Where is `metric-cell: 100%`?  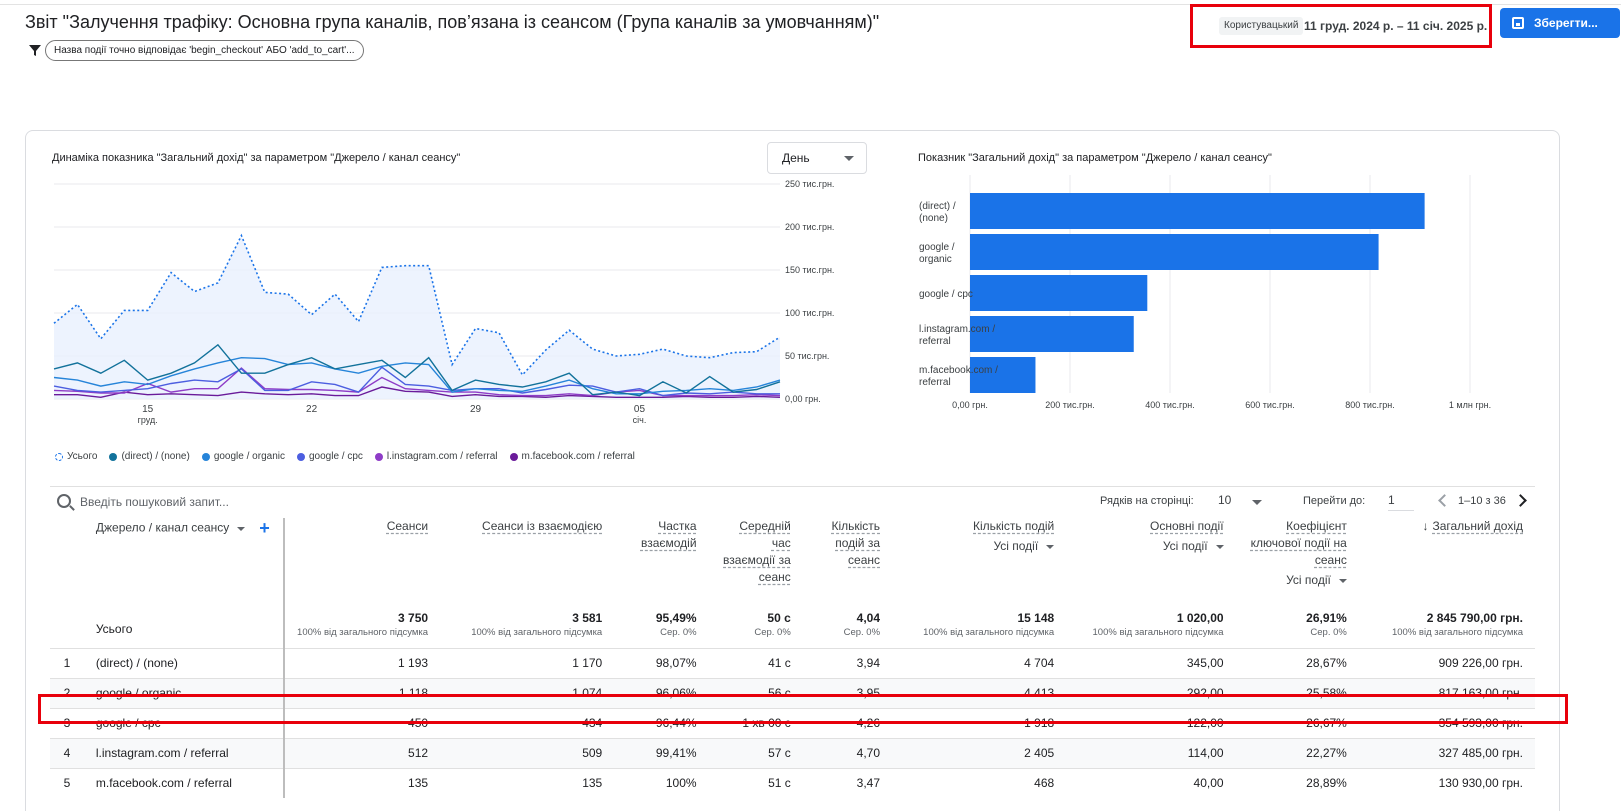
metric-cell: 100% is located at coordinates (661, 782).